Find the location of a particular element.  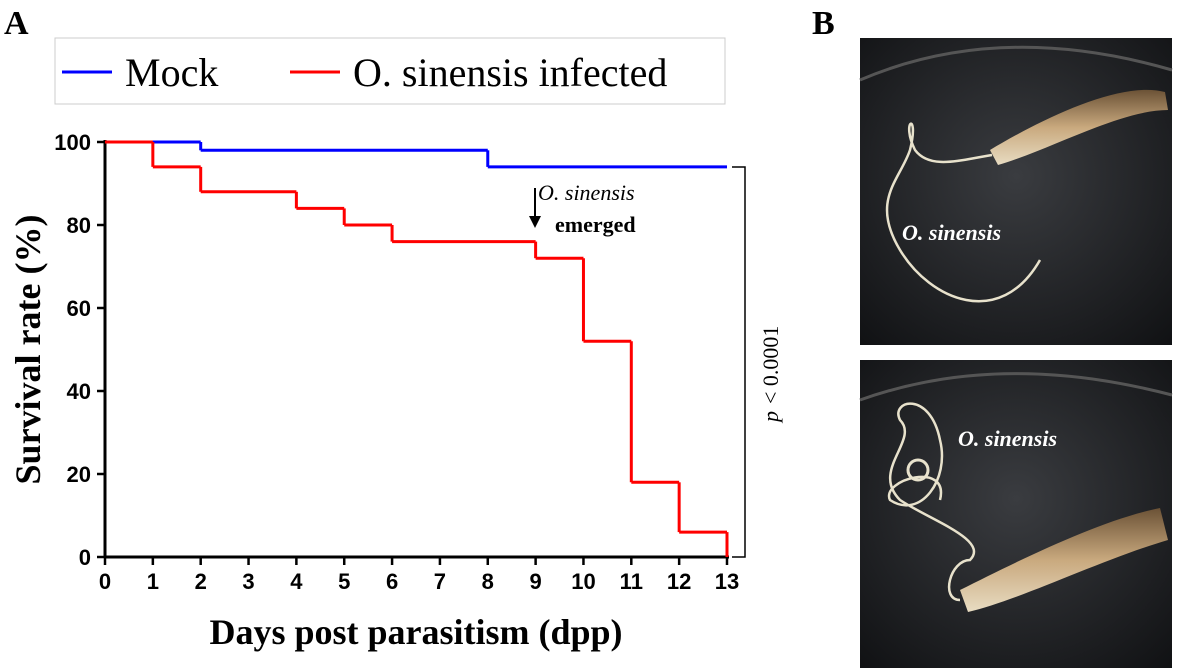

y-tick-label: 0 is located at coordinates (85, 557).